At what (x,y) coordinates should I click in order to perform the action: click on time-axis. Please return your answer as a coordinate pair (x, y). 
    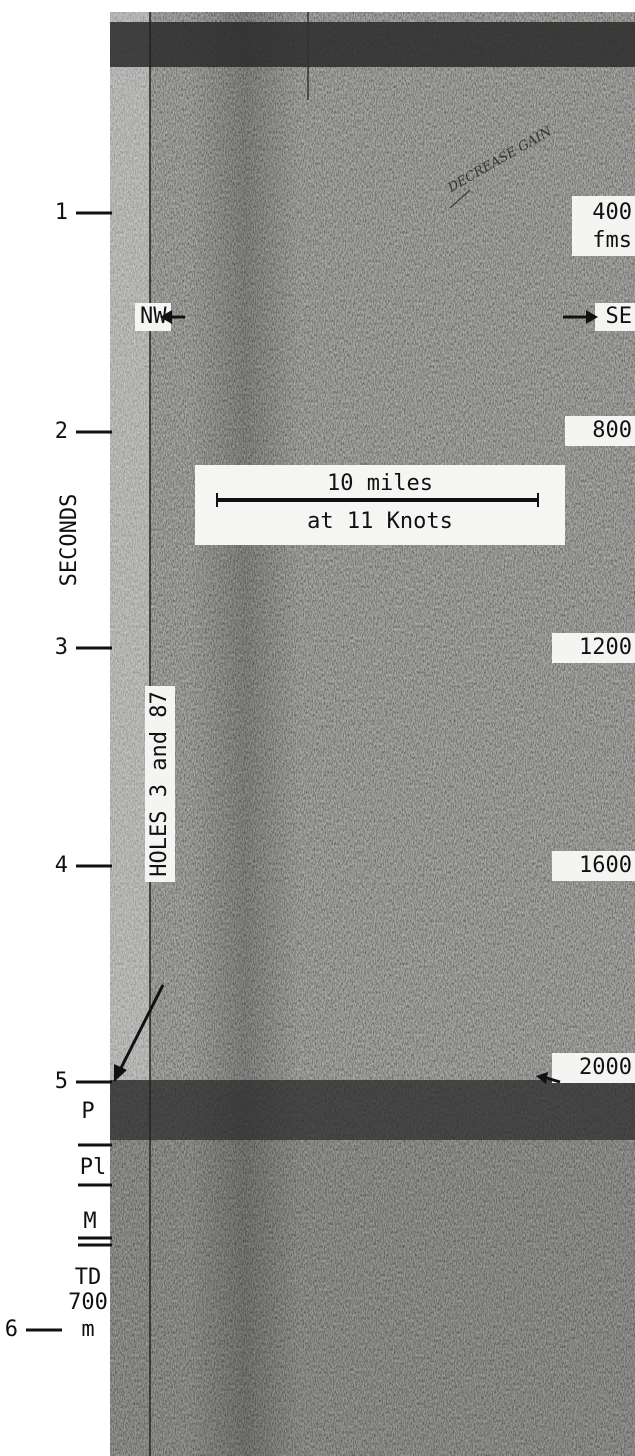
    Looking at the image, I should click on (69, 771).